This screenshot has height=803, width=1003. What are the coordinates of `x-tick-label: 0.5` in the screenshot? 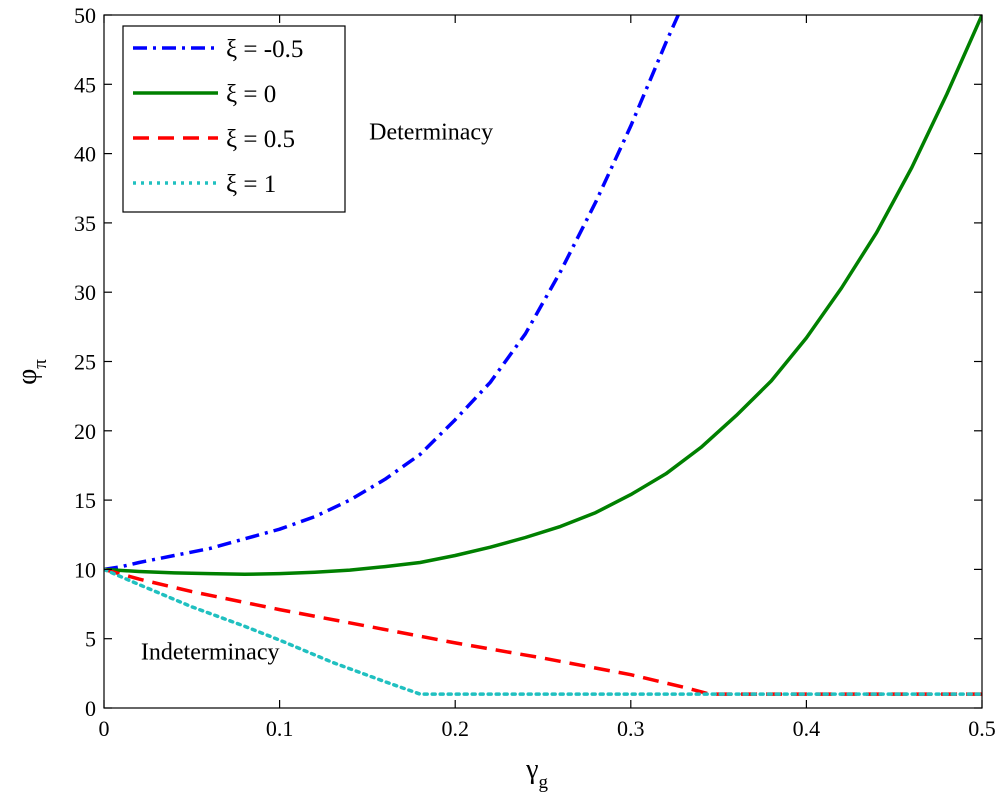 It's located at (982, 728).